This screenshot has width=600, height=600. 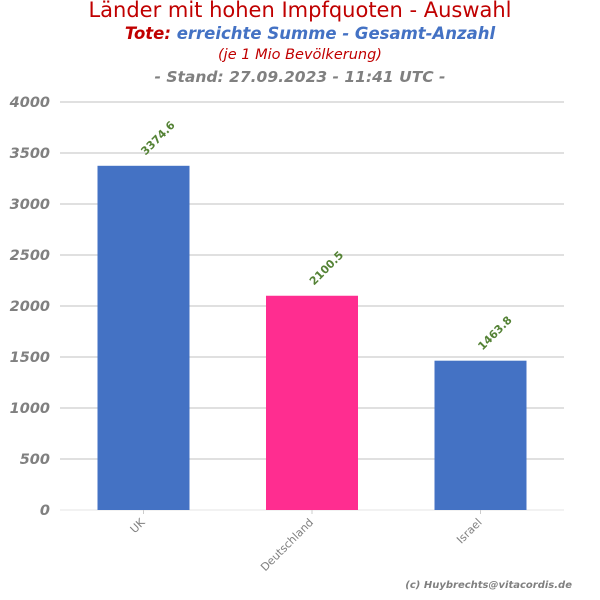 What do you see at coordinates (30, 154) in the screenshot?
I see `y-tick-label-3500: 3500` at bounding box center [30, 154].